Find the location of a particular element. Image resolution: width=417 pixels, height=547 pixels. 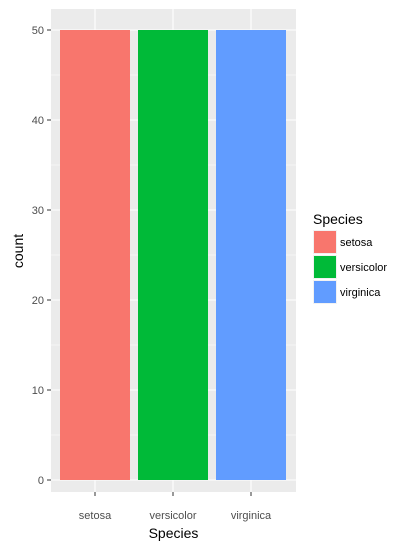

y-tick-label: 50 is located at coordinates (38, 31).